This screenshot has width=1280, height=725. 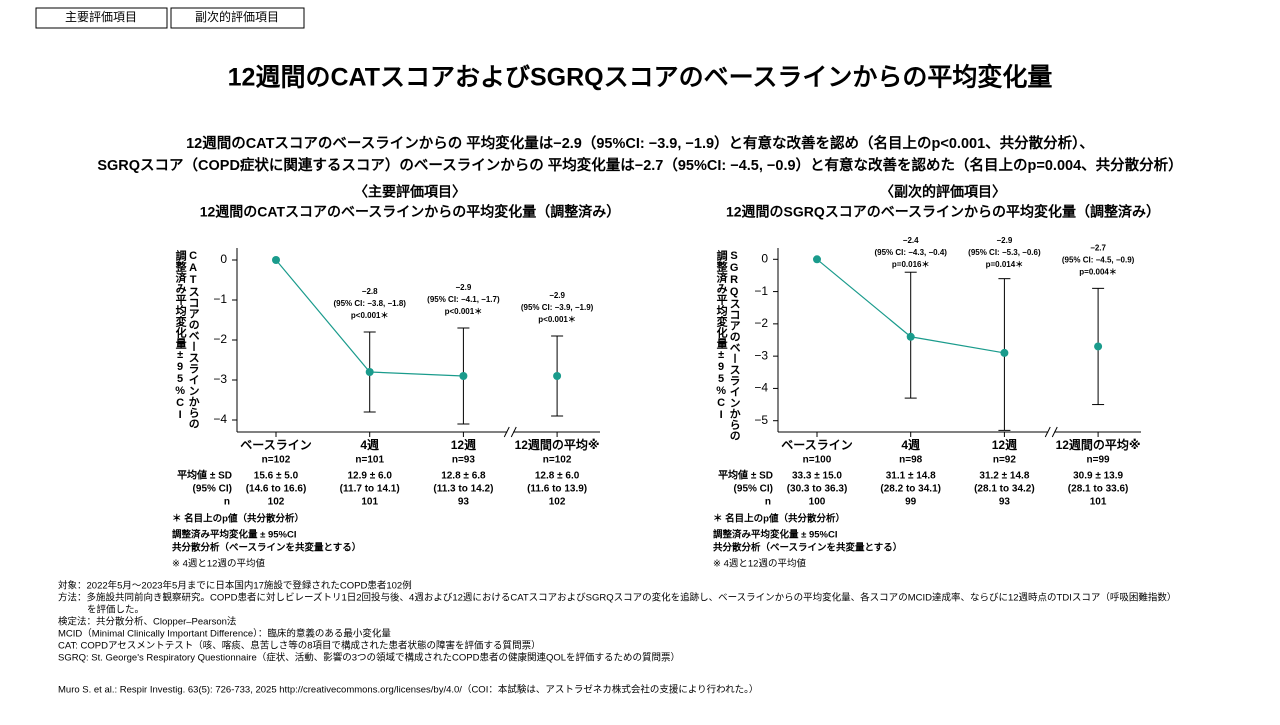 What do you see at coordinates (943, 212) in the screenshot?
I see `chart-header: 12週間のSGRQスコアのベースラインからの平均変化量（調整済み）` at bounding box center [943, 212].